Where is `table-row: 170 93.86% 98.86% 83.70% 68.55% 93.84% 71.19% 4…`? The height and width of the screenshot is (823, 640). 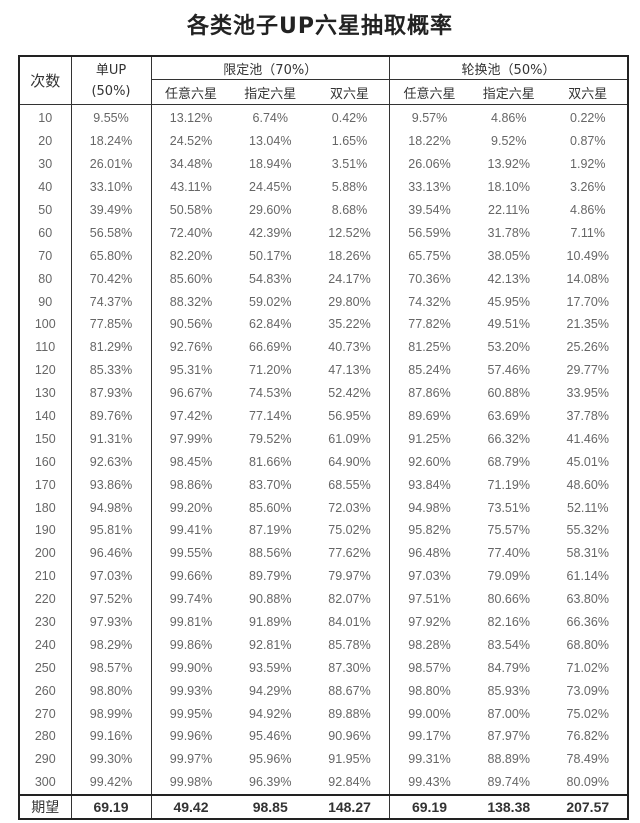 table-row: 170 93.86% 98.86% 83.70% 68.55% 93.84% 71.19% 4… is located at coordinates (323, 485).